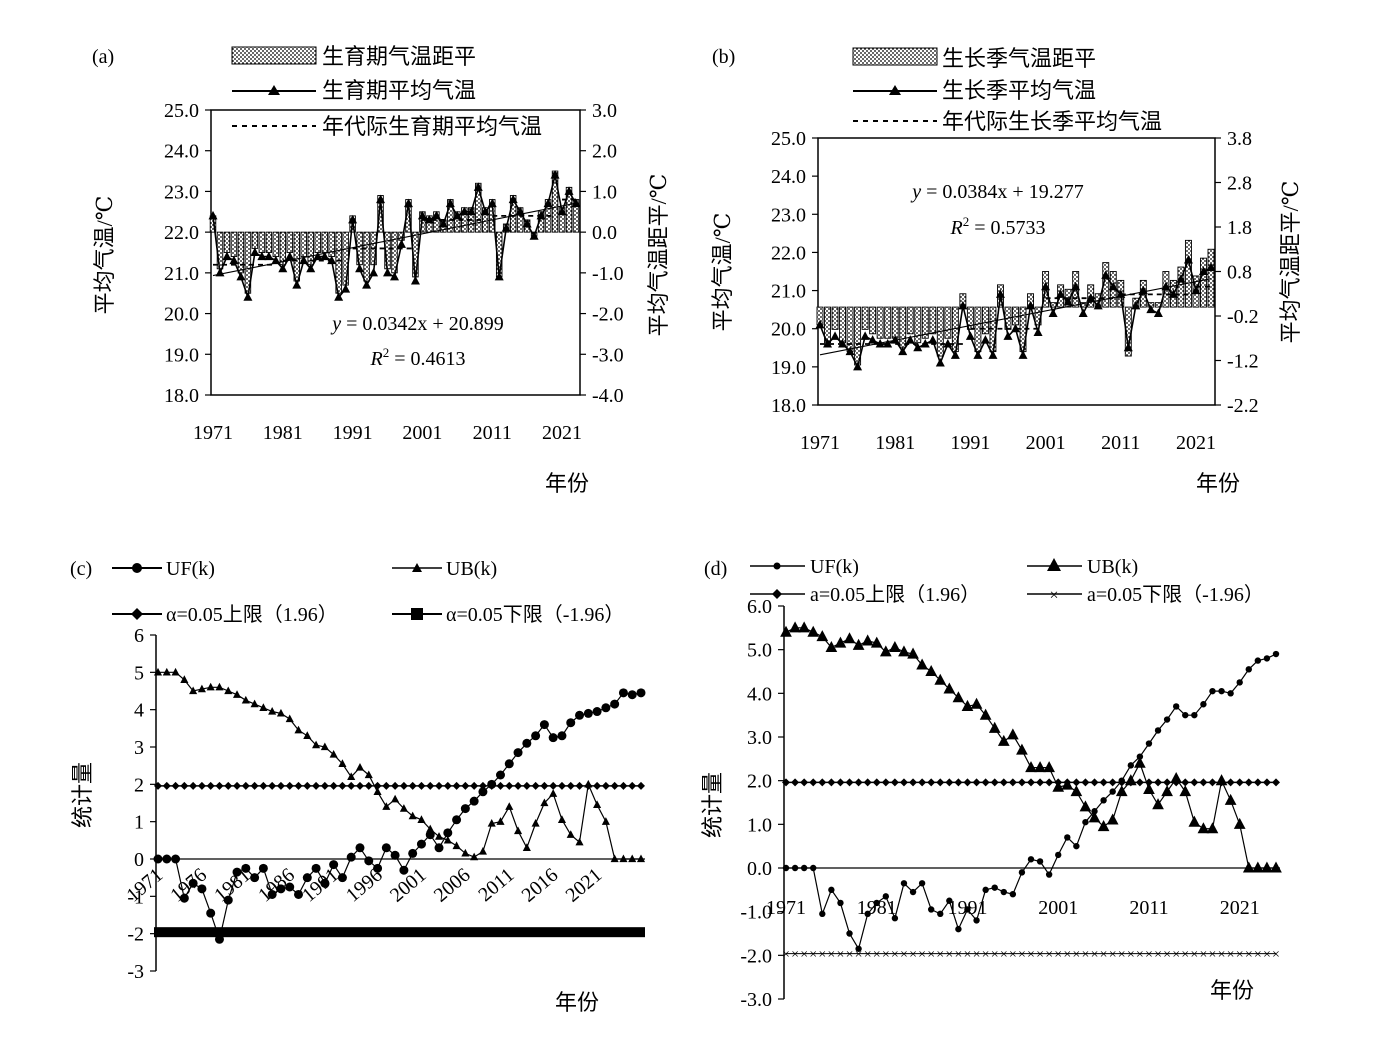 This screenshot has width=1398, height=1049. I want to click on y2-tick-label: 3.0, so click(604, 111).